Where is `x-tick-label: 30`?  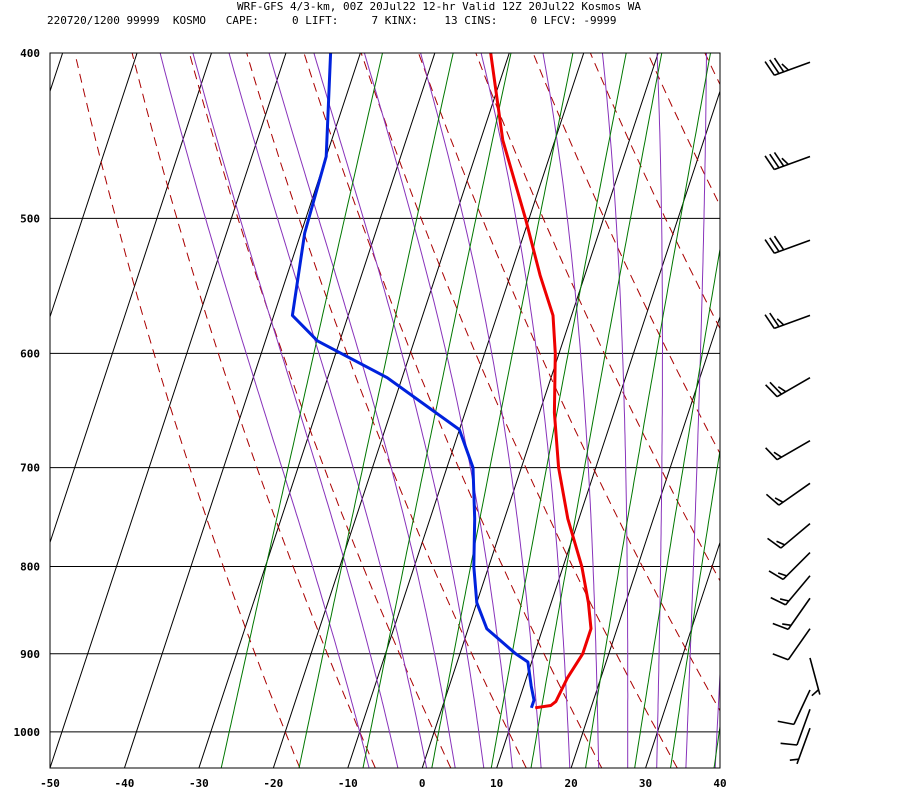 x-tick-label: 30 is located at coordinates (645, 783).